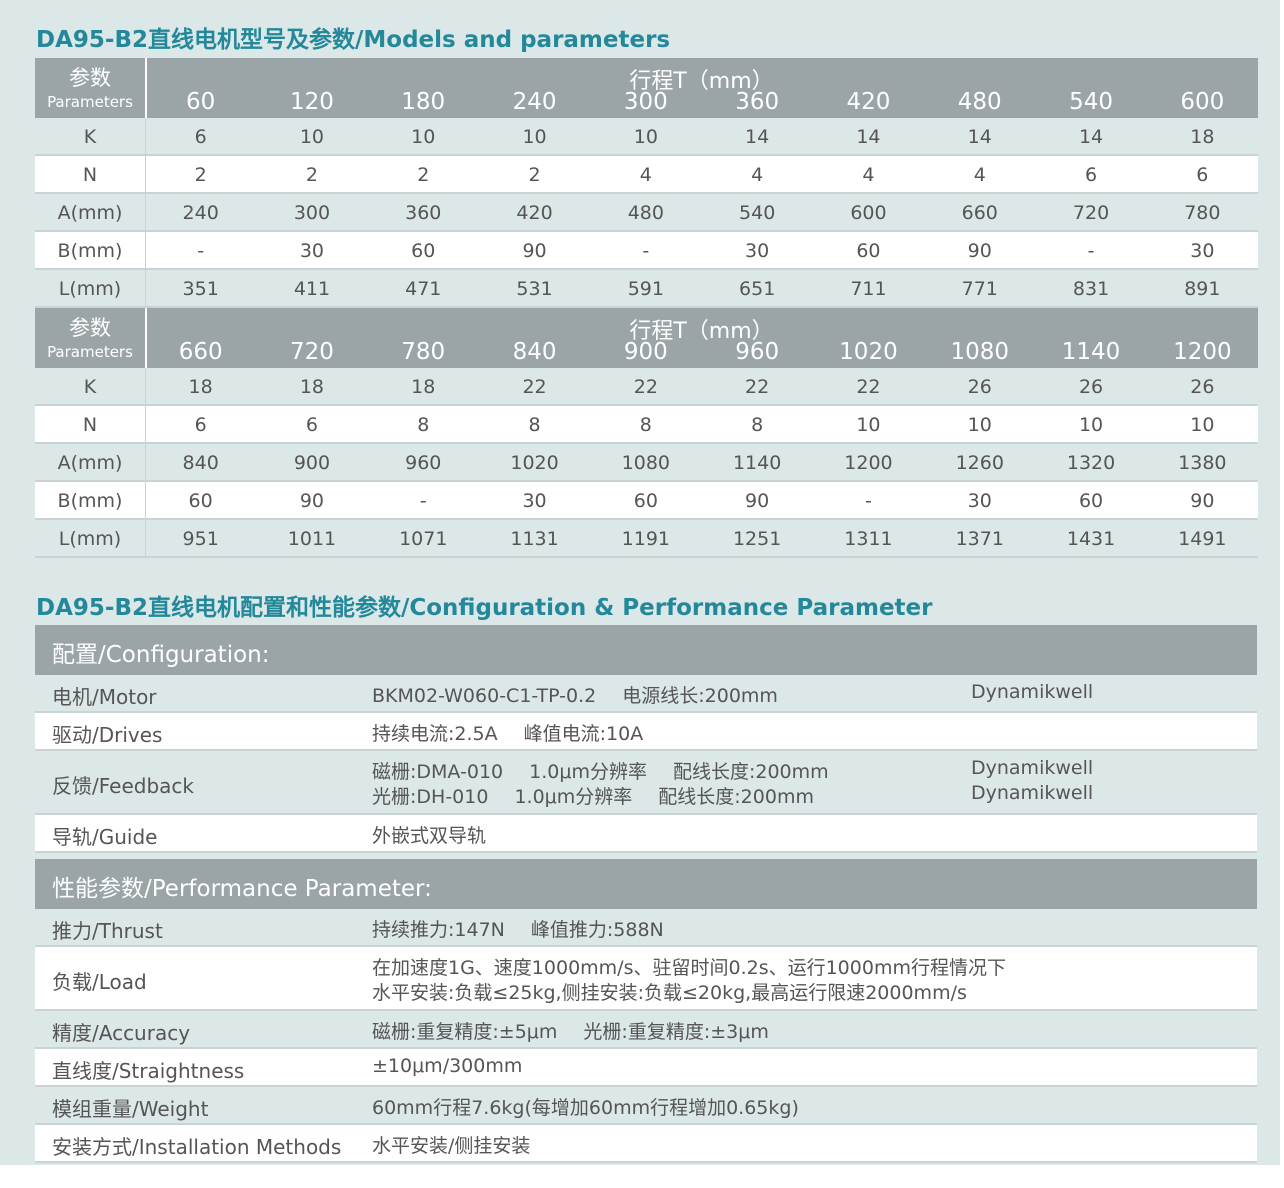 This screenshot has height=1188, width=1284. I want to click on cell-value: 1251, so click(757, 539).